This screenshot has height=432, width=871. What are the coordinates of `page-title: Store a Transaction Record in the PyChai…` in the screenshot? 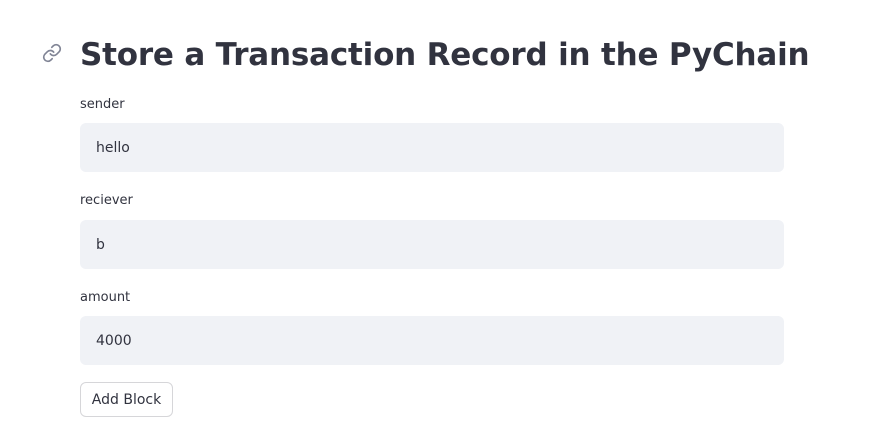 It's located at (445, 55).